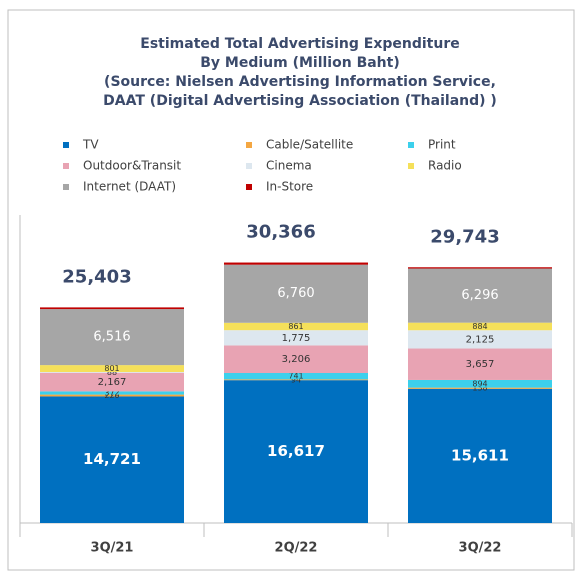 The width and height of the screenshot is (582, 581). I want to click on chart-title: Estimated Total Advertising Expenditure, so click(299, 44).